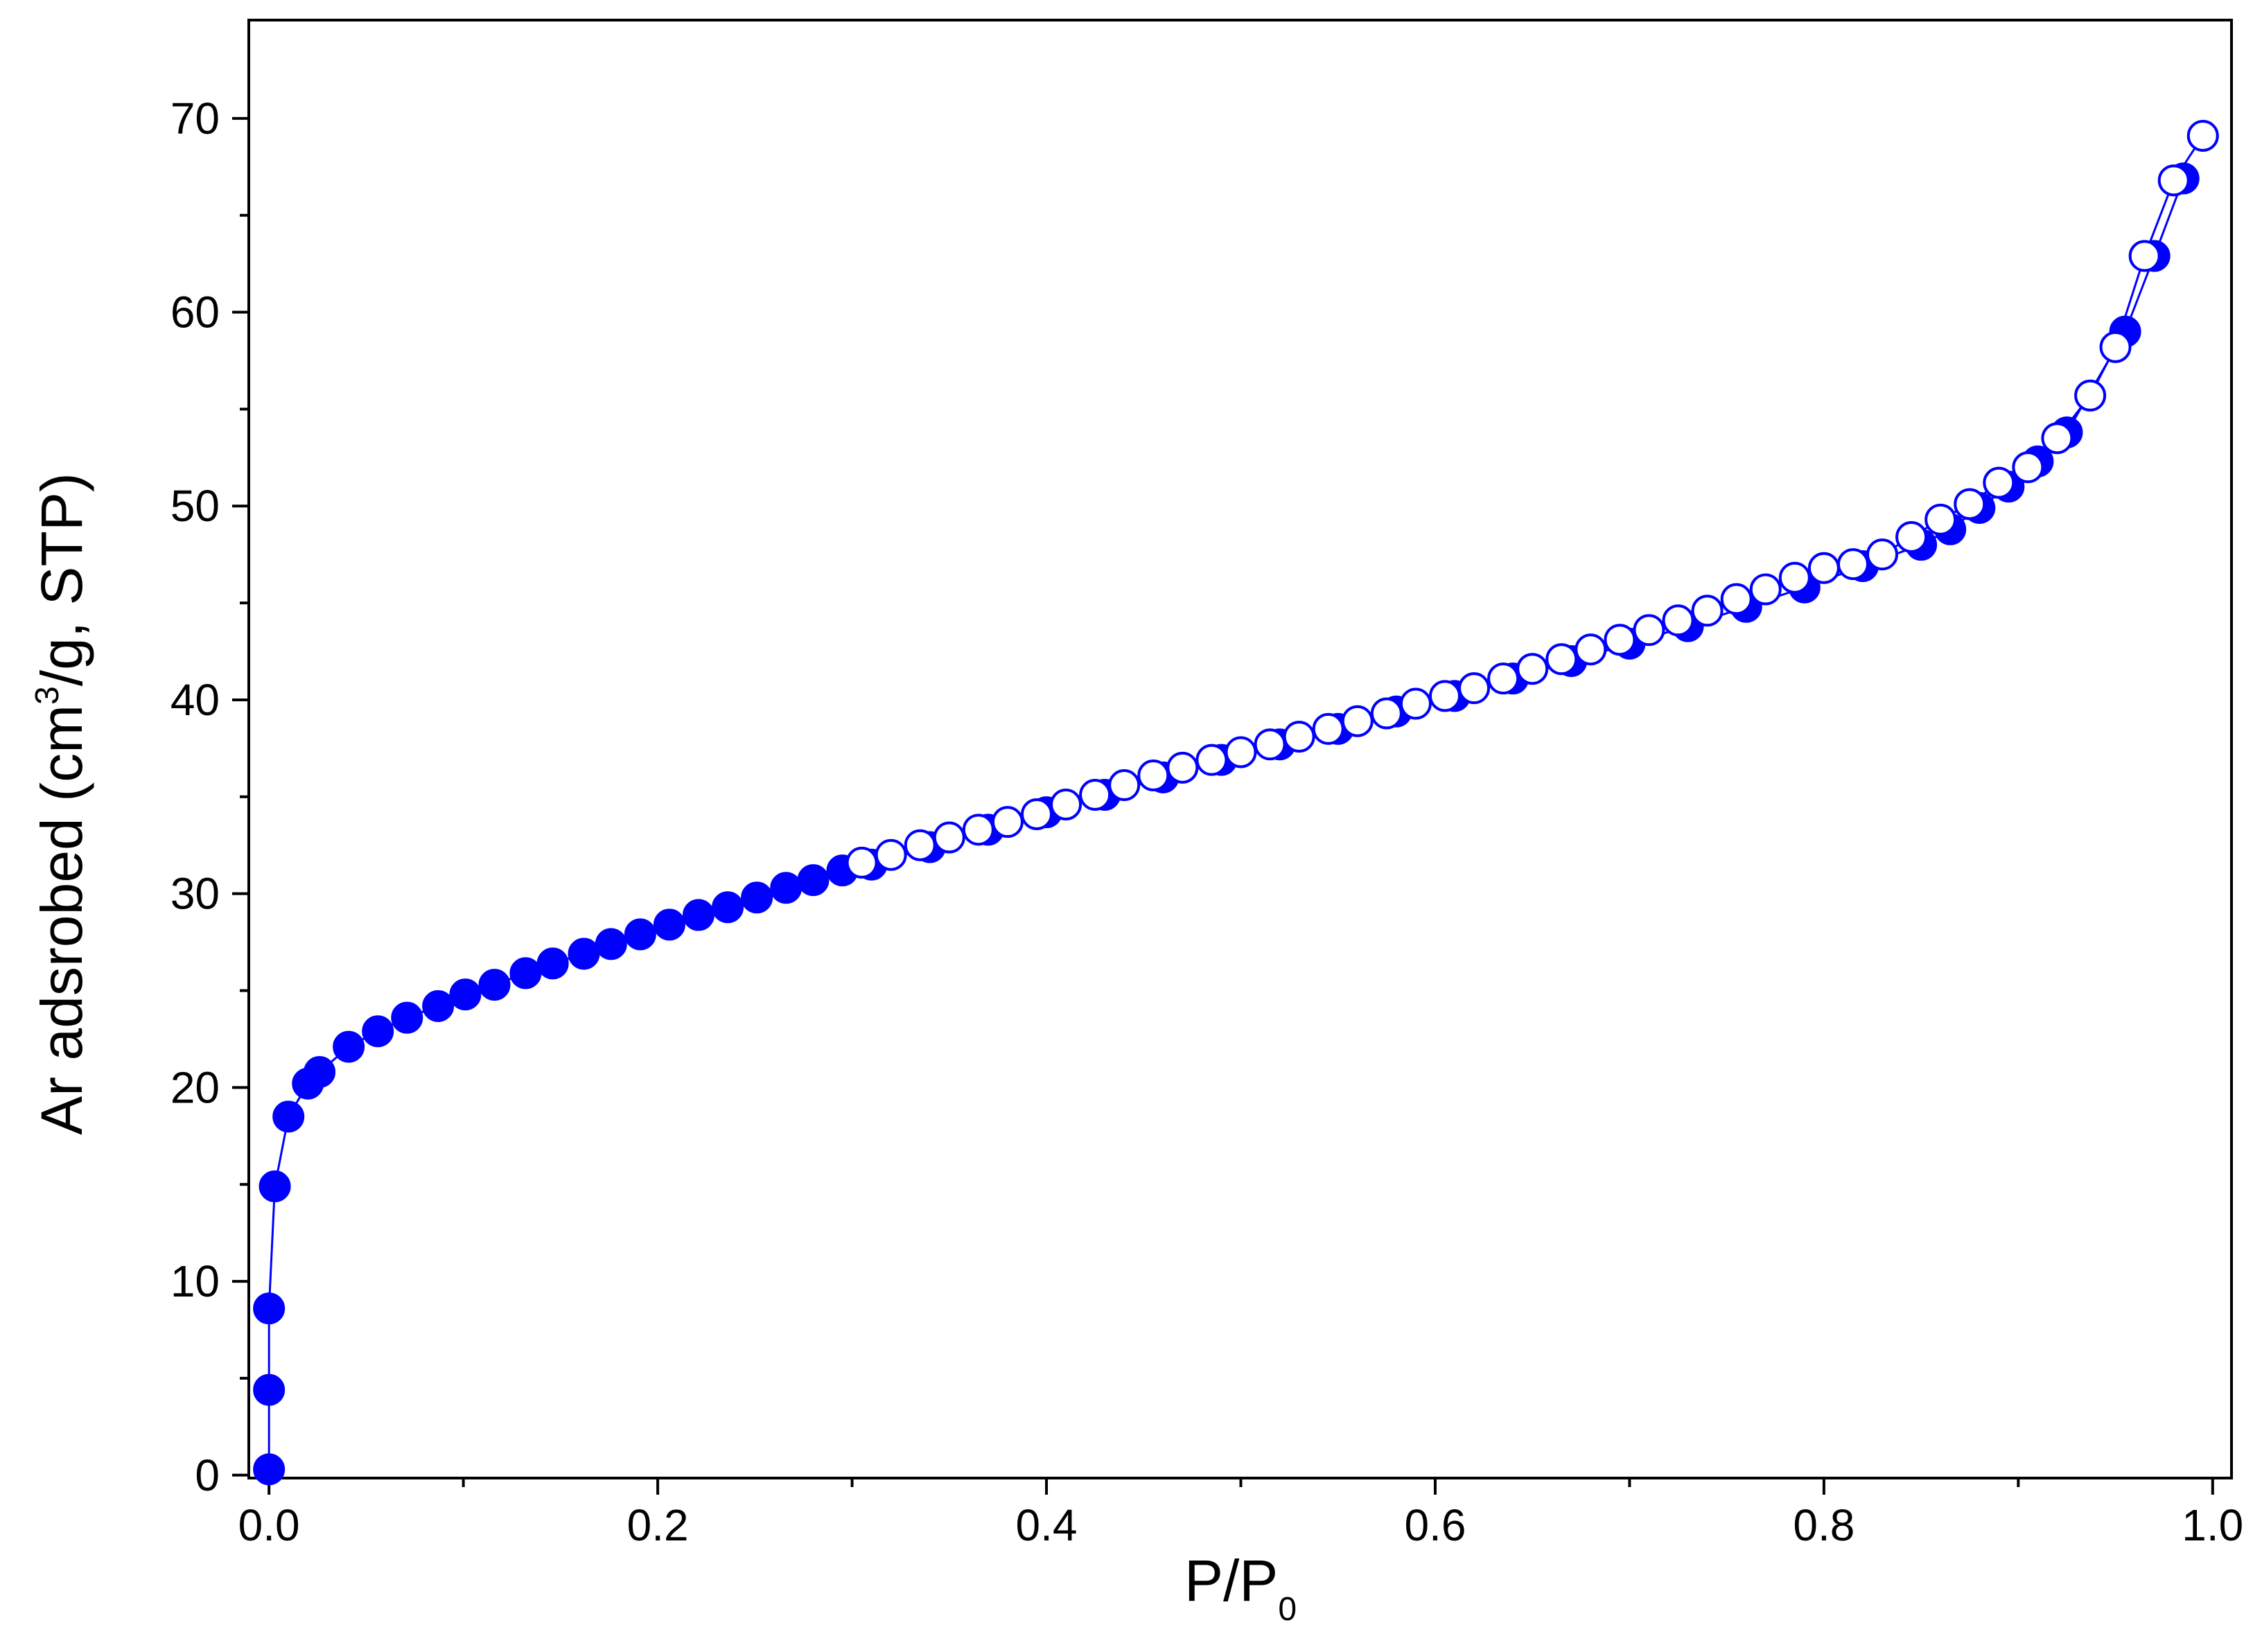 The width and height of the screenshot is (2262, 1652). I want to click on x-tick-label: 0.0, so click(269, 1525).